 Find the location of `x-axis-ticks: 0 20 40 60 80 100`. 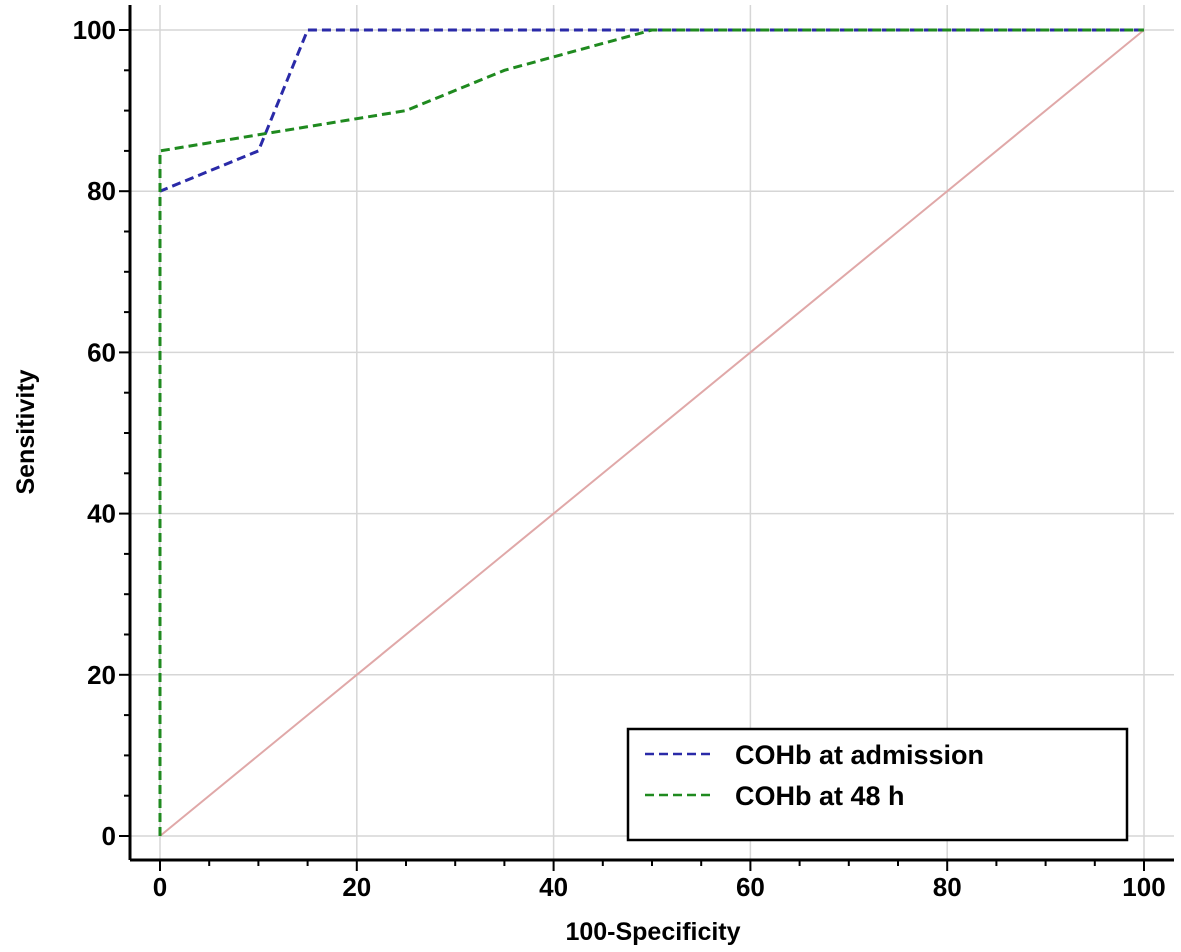

x-axis-ticks: 0 20 40 60 80 100 is located at coordinates (659, 881).